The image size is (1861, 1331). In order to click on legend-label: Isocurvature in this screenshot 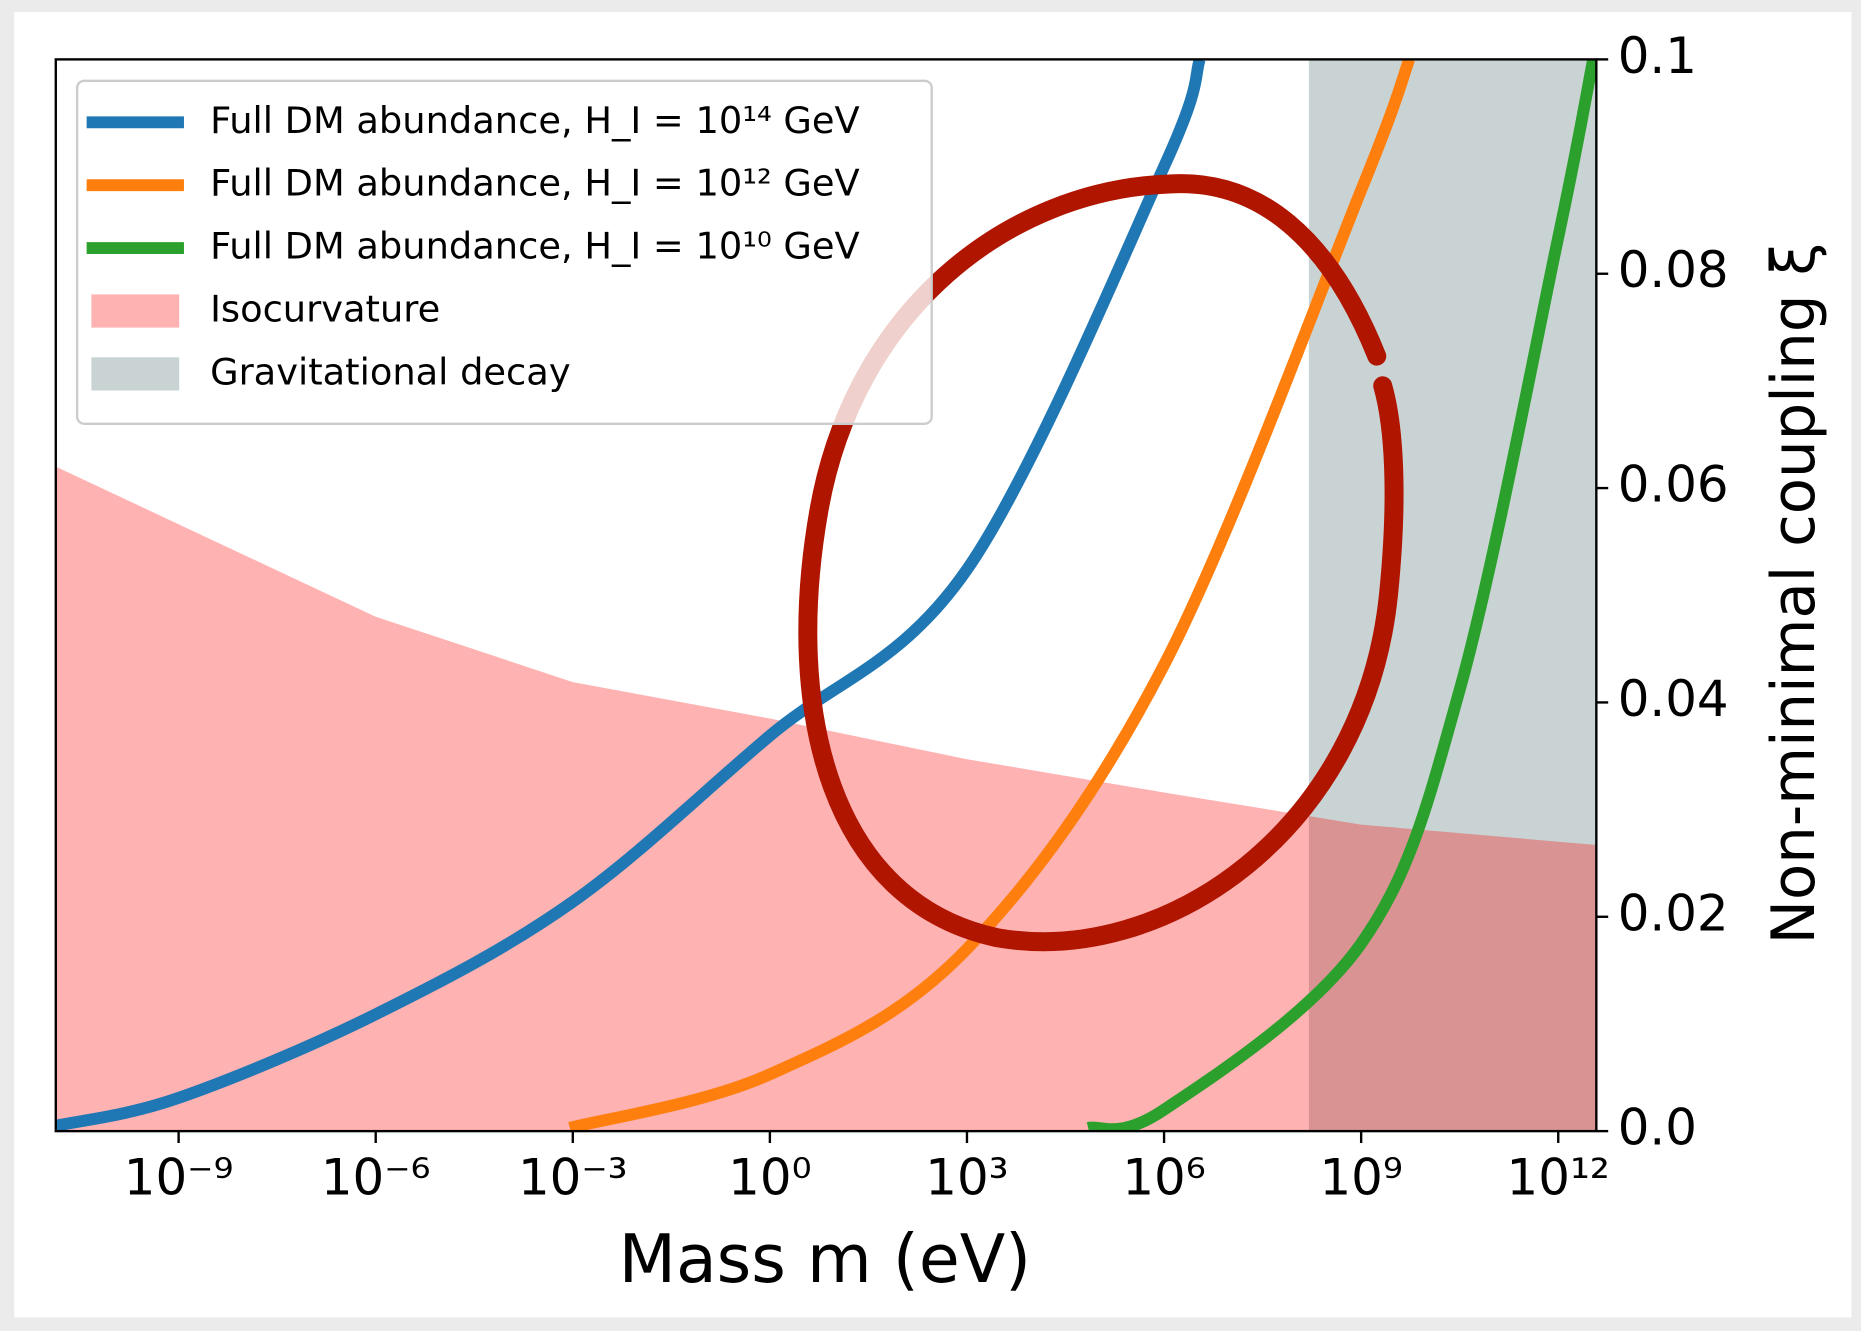, I will do `click(325, 309)`.